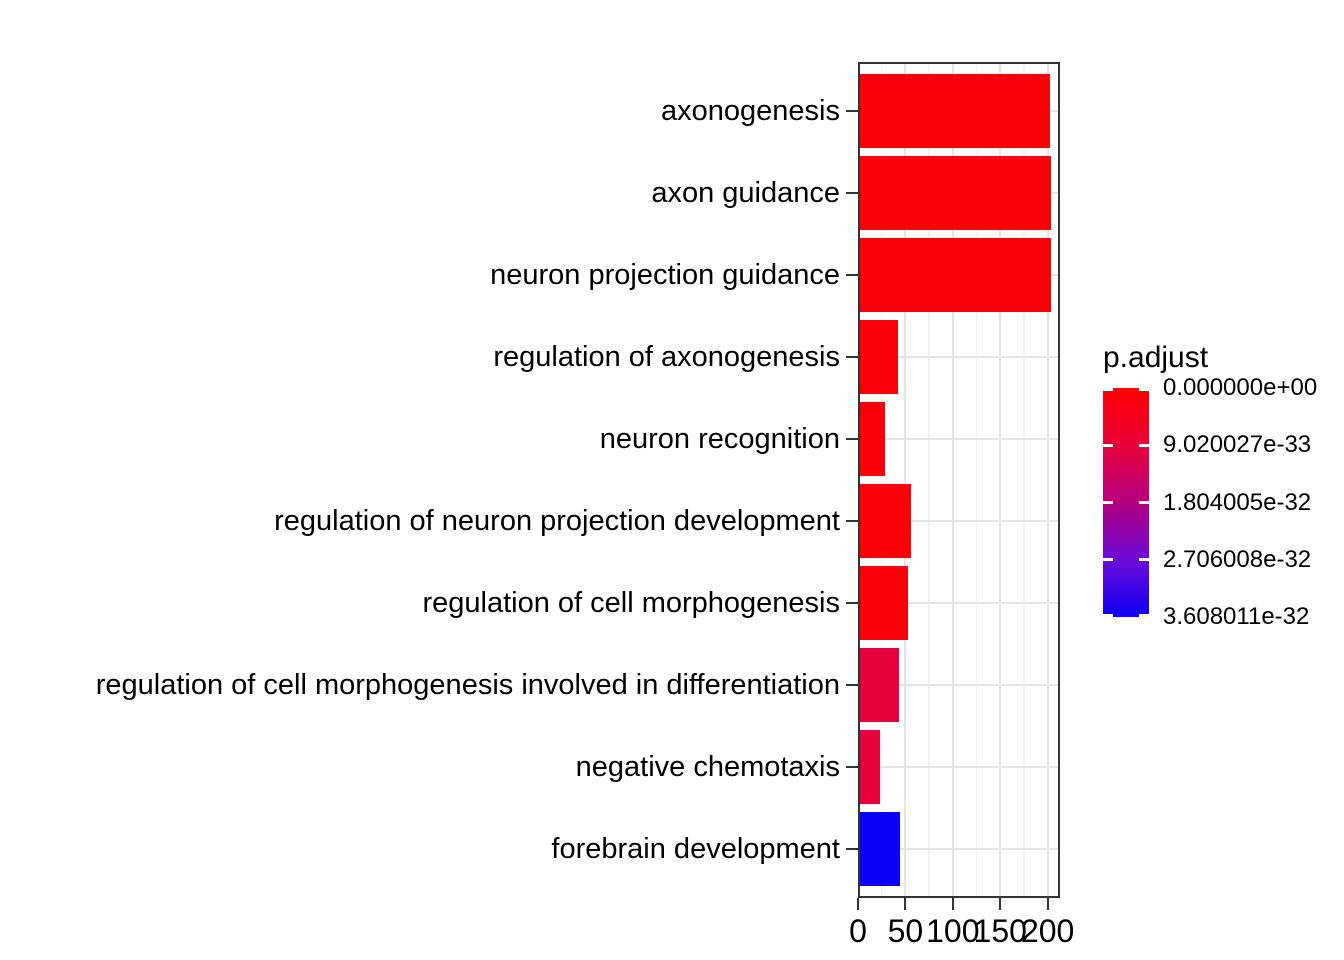  What do you see at coordinates (1156, 357) in the screenshot?
I see `legend-title: p.adjust` at bounding box center [1156, 357].